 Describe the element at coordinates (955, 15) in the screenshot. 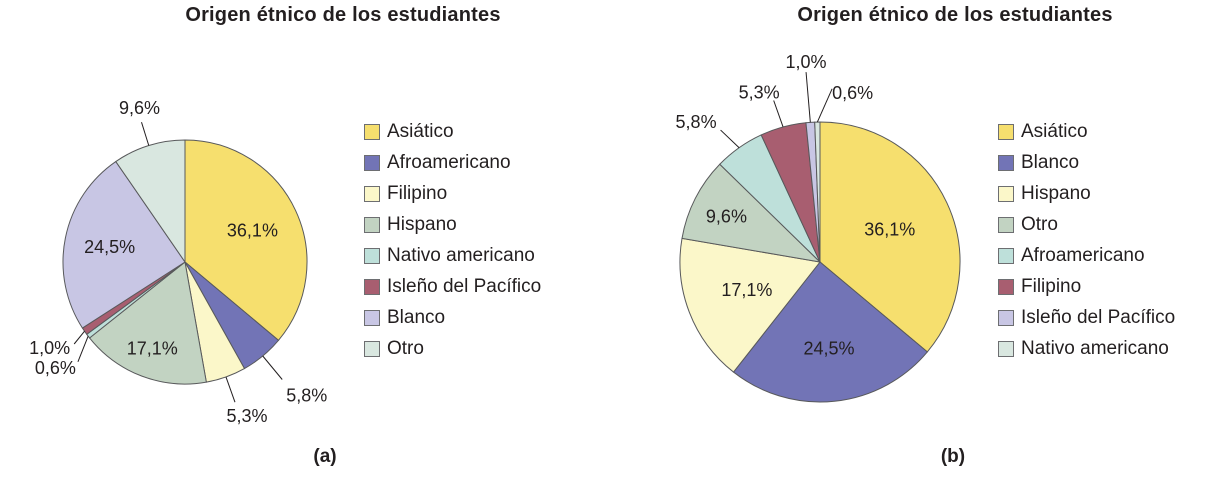

I see `chart-b-title: Origen étnico de los estudiantes` at that location.